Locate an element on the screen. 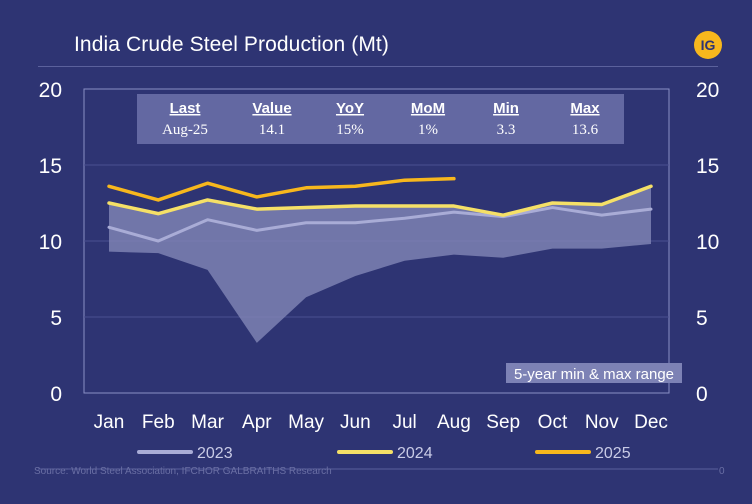 This screenshot has width=752, height=504. x-tick-label: Mar is located at coordinates (207, 422).